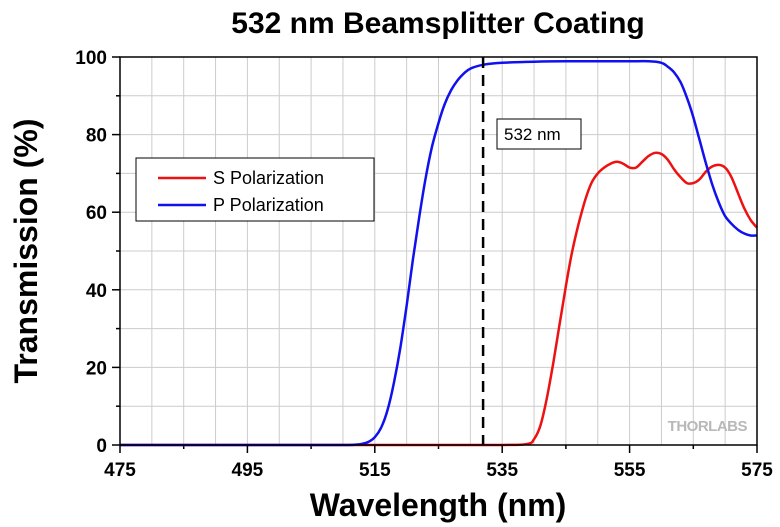  I want to click on x-tick-label: 535, so click(502, 470).